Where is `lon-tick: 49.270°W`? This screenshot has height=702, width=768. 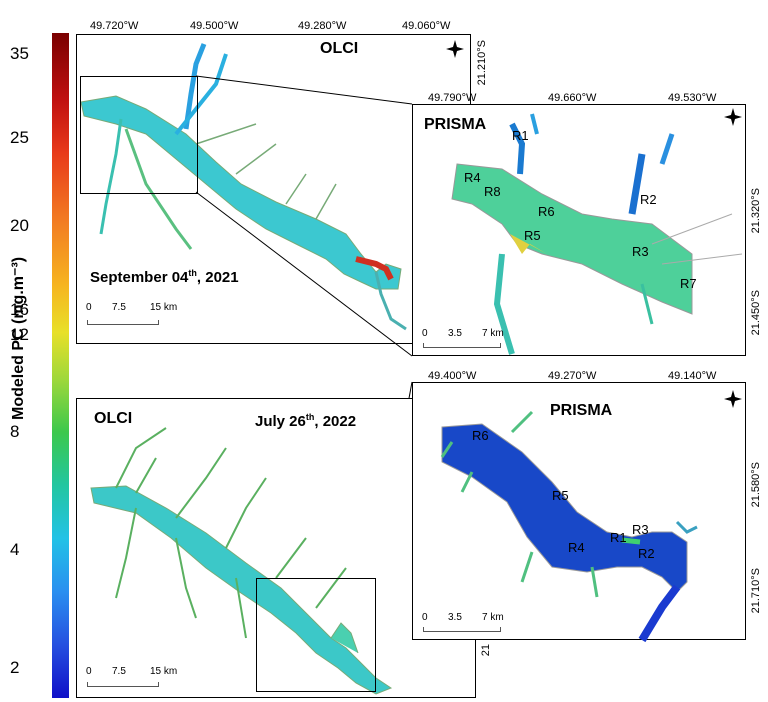
lon-tick: 49.270°W is located at coordinates (572, 376).